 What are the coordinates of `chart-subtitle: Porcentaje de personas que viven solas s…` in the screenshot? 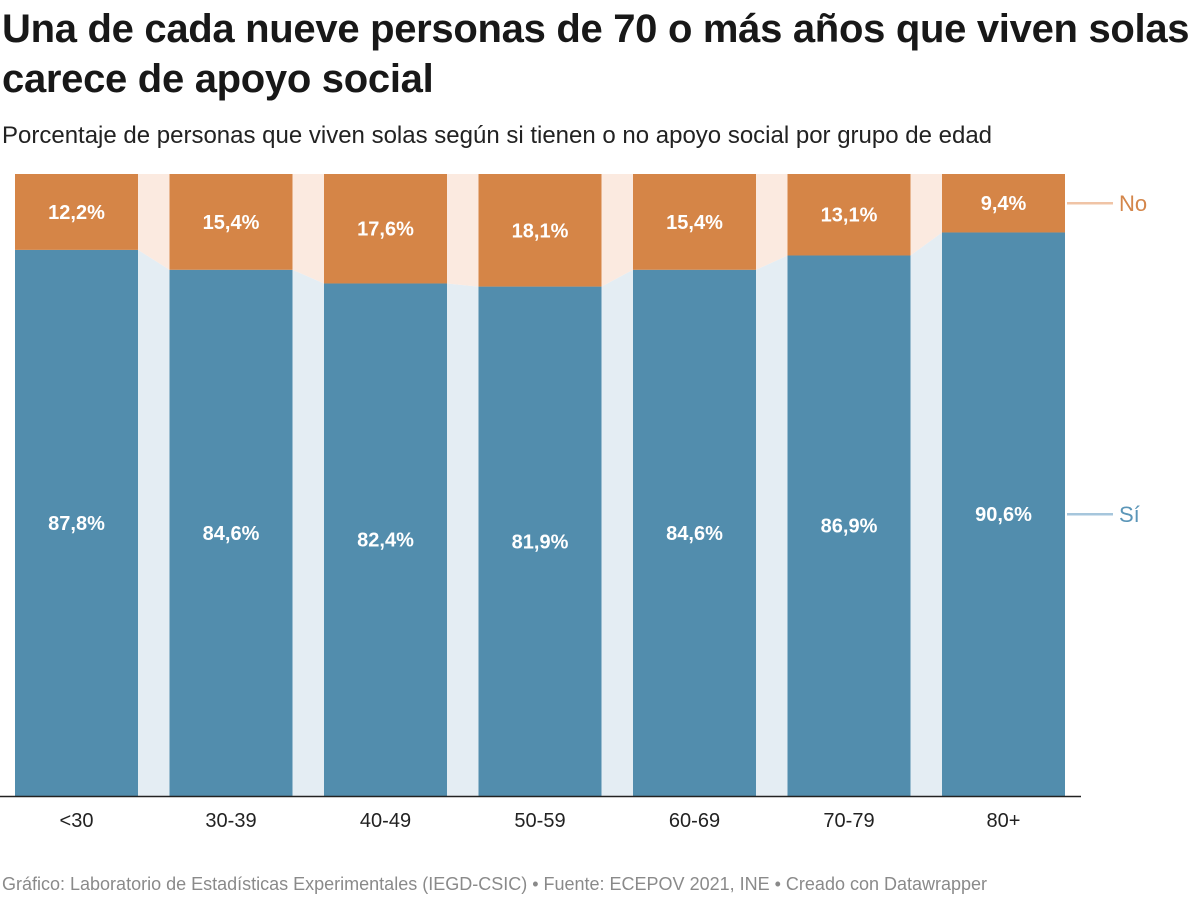 It's located at (497, 135).